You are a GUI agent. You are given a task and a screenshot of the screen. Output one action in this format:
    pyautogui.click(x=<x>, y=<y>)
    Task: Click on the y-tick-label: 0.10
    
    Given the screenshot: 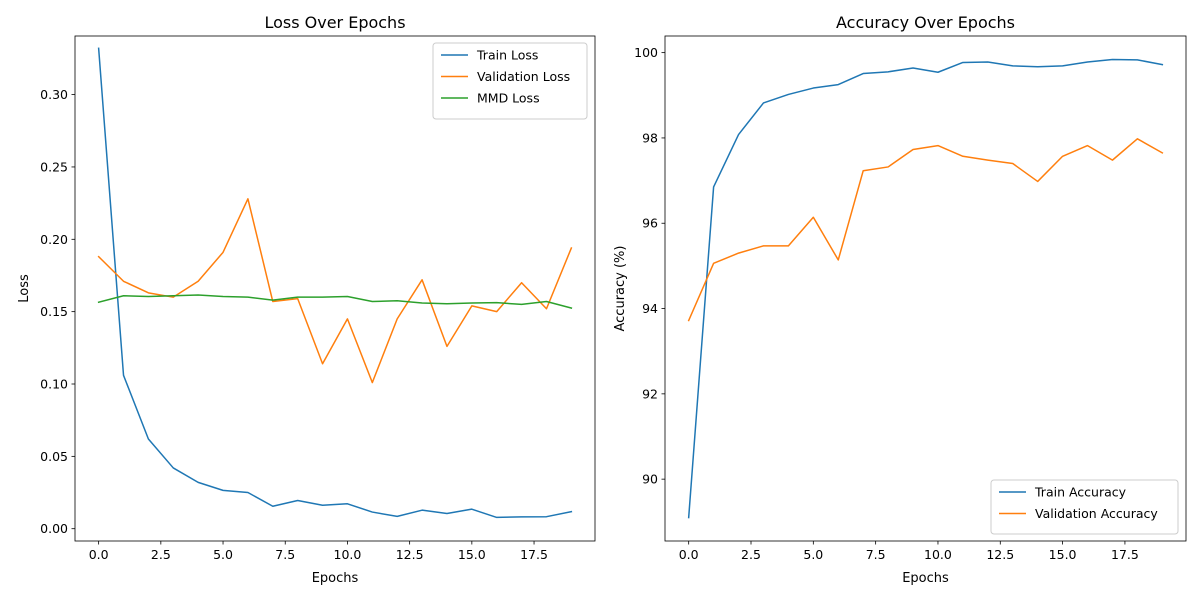 What is the action you would take?
    pyautogui.click(x=54, y=384)
    